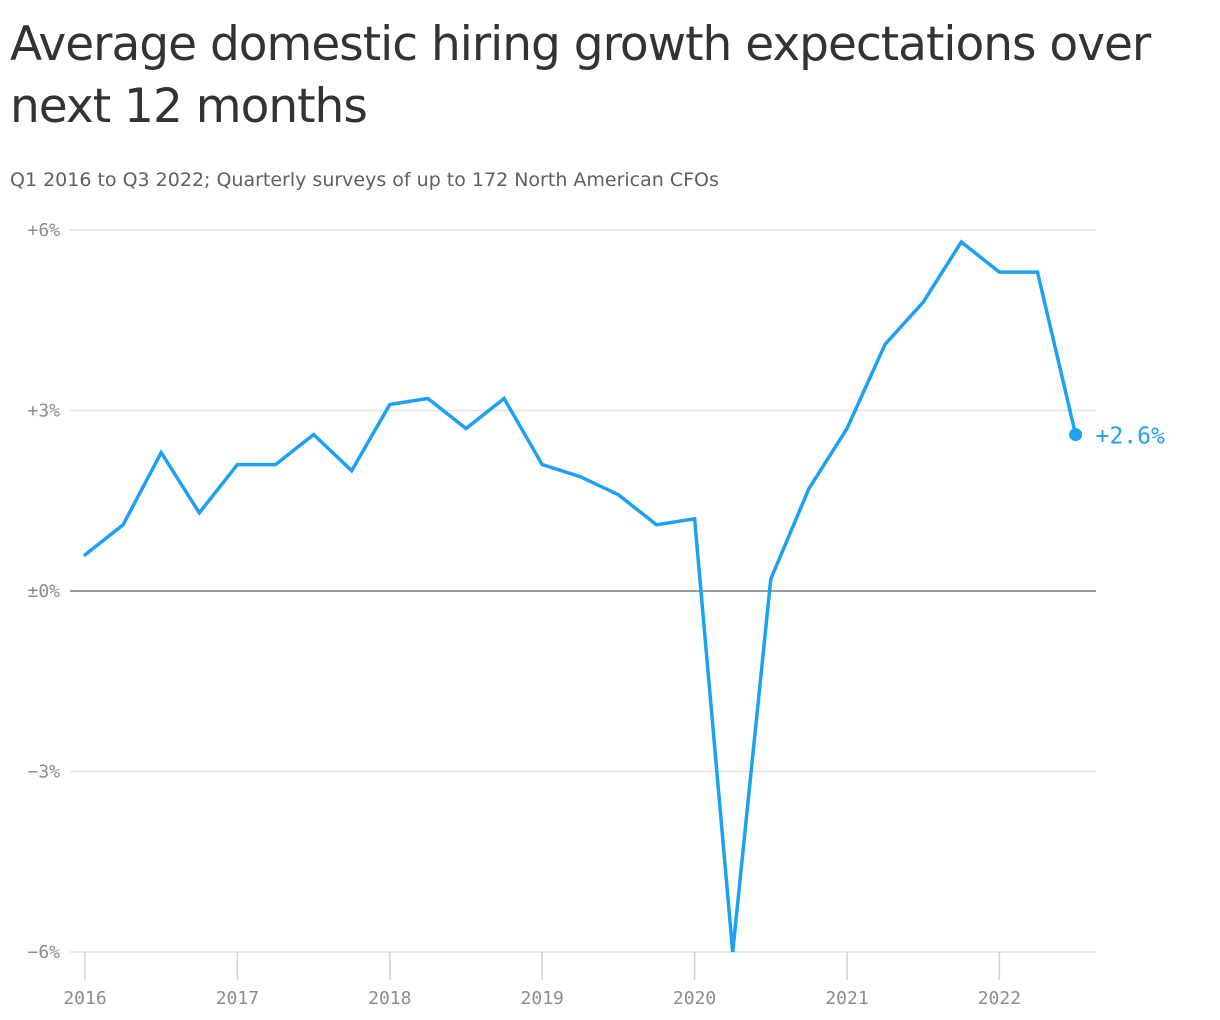 The width and height of the screenshot is (1220, 1020). What do you see at coordinates (43, 772) in the screenshot?
I see `y-tick-label: −3%` at bounding box center [43, 772].